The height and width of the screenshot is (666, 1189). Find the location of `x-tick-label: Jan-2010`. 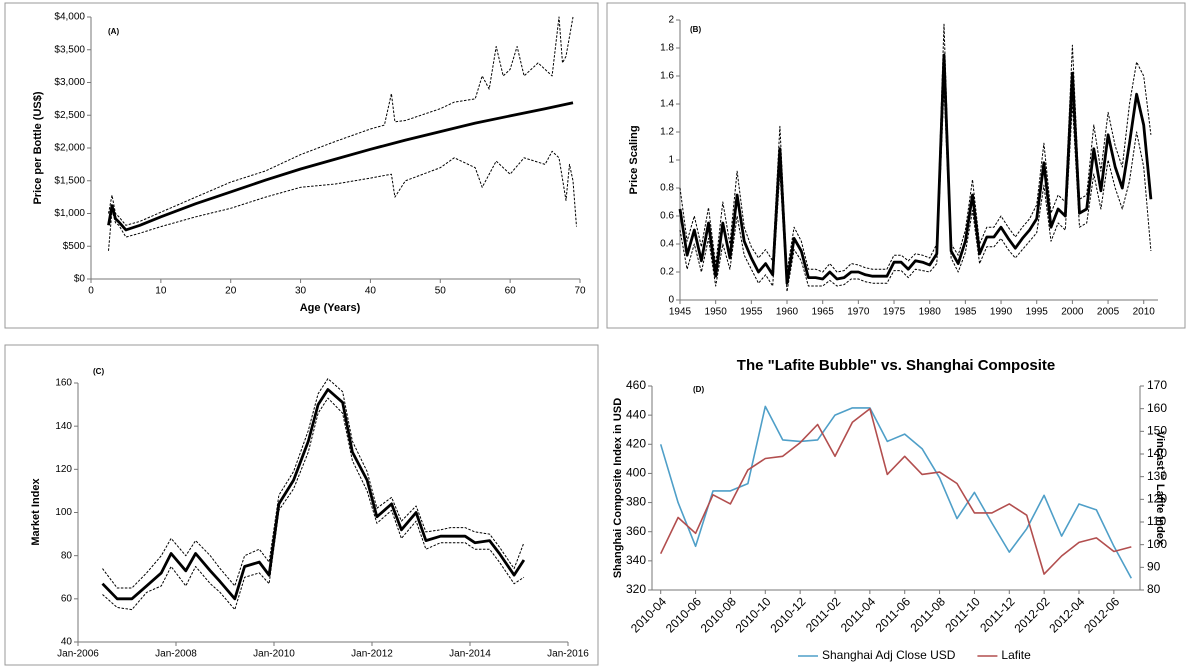

x-tick-label: Jan-2010 is located at coordinates (274, 654).